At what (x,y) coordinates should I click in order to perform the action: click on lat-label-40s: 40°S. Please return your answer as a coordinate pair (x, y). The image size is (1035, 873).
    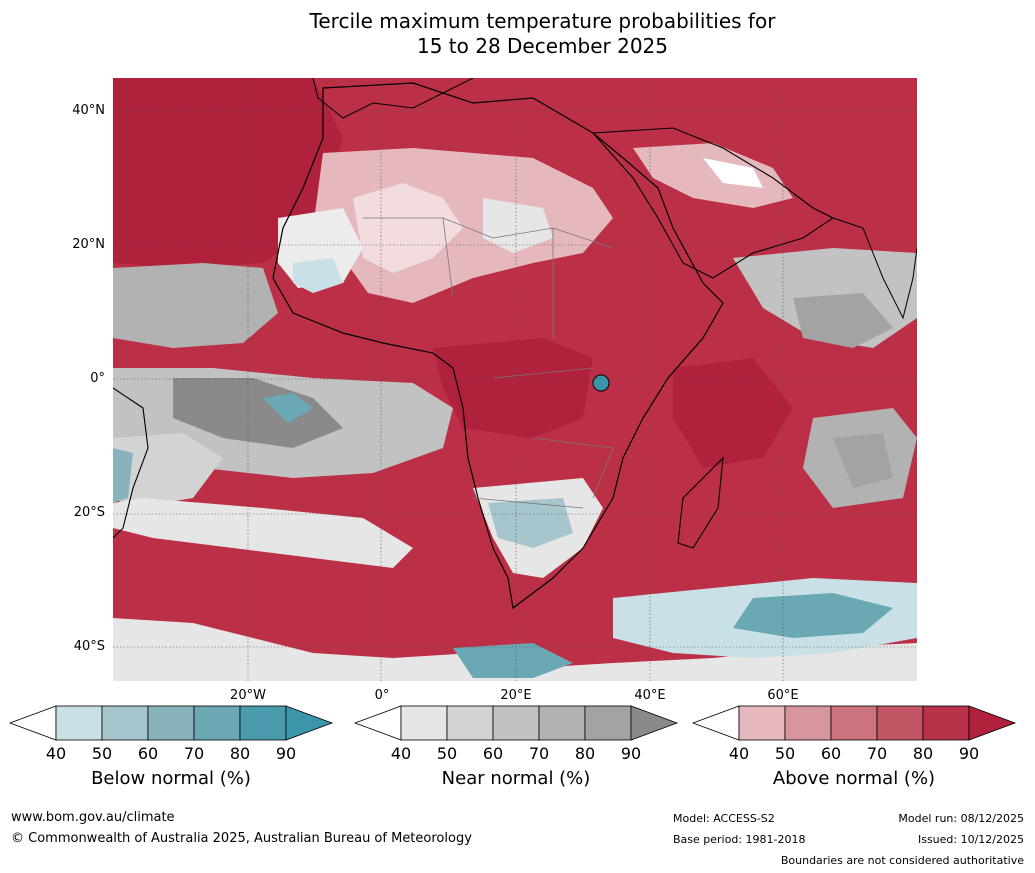
    Looking at the image, I should click on (89, 646).